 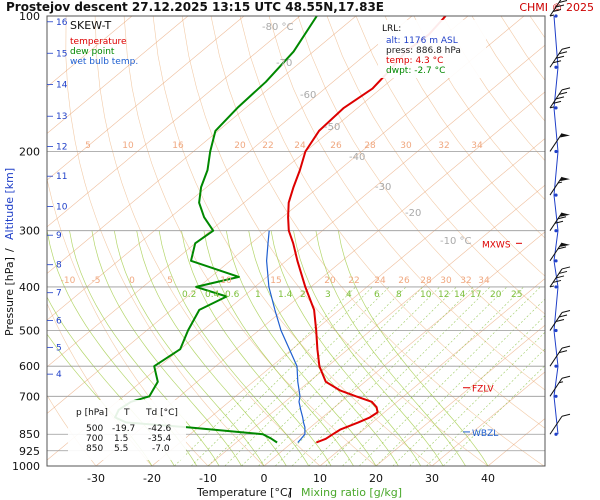 I want to click on table-row-2-p: 850, so click(x=94, y=449).